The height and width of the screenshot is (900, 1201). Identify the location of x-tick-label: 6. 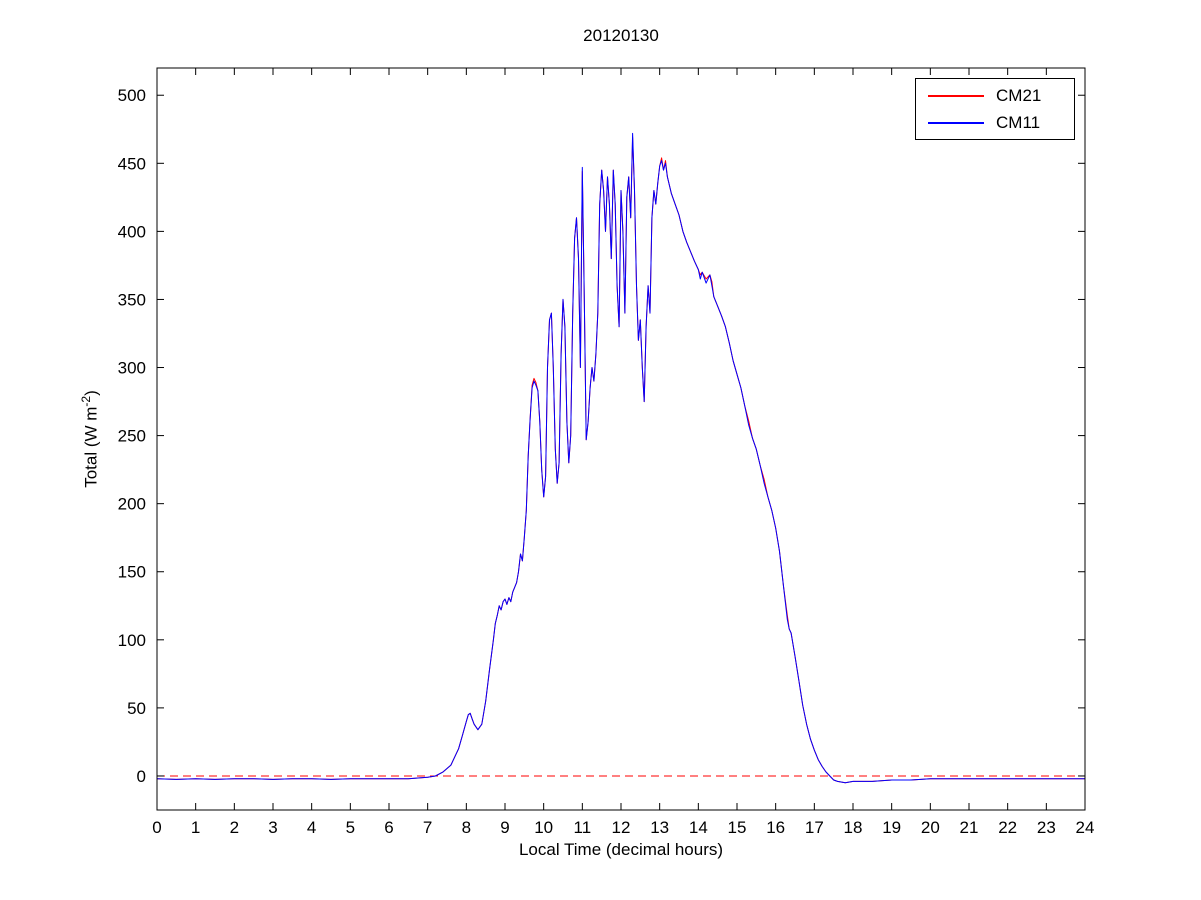
(388, 827).